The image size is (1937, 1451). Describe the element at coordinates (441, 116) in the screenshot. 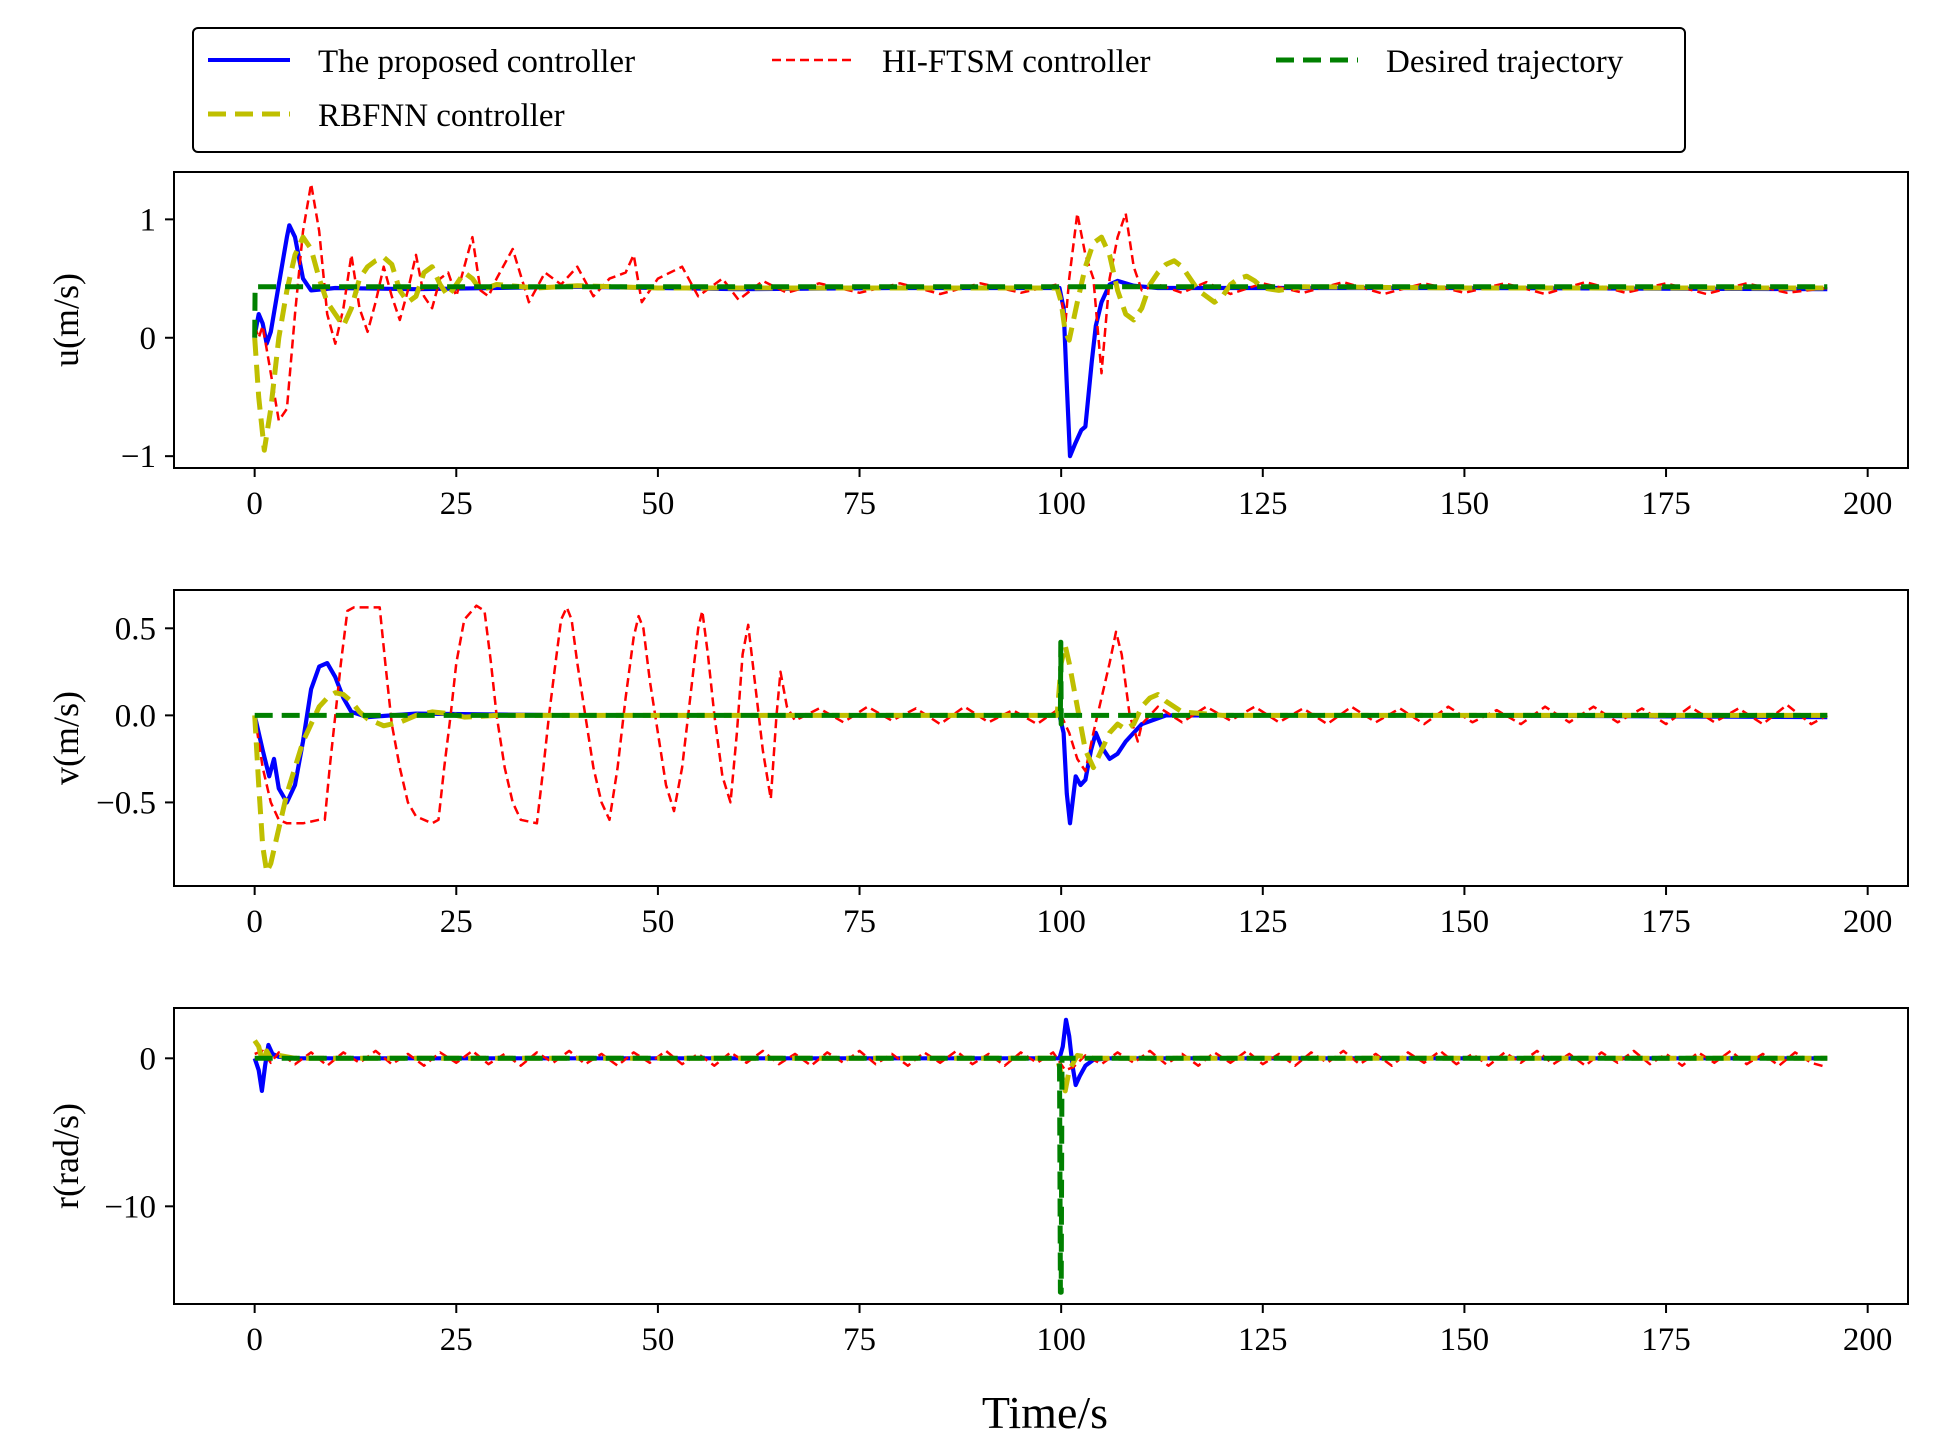

I see `legend-label-rbfnn: RBFNN controller` at that location.